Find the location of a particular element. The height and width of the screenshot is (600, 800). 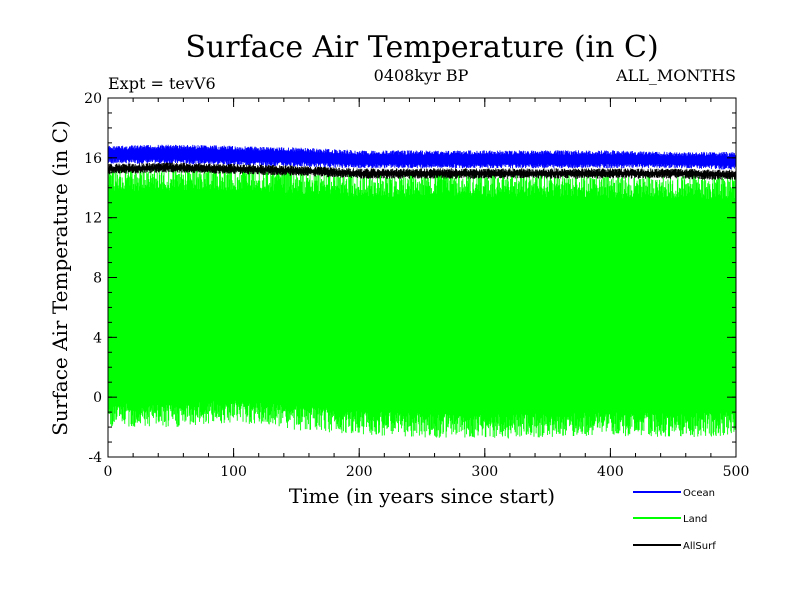

experiment-label: Expt = tevV6 is located at coordinates (162, 83).